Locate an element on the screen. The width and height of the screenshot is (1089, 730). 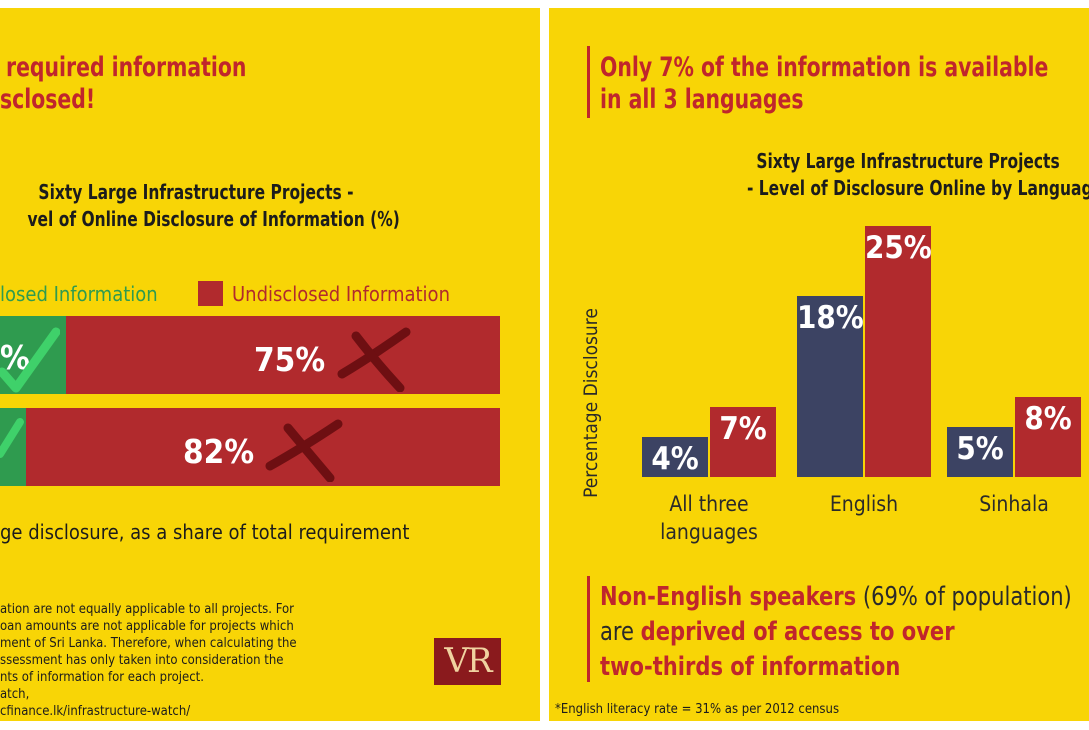
bar1-undisclosed-label: 75% is located at coordinates (290, 359).